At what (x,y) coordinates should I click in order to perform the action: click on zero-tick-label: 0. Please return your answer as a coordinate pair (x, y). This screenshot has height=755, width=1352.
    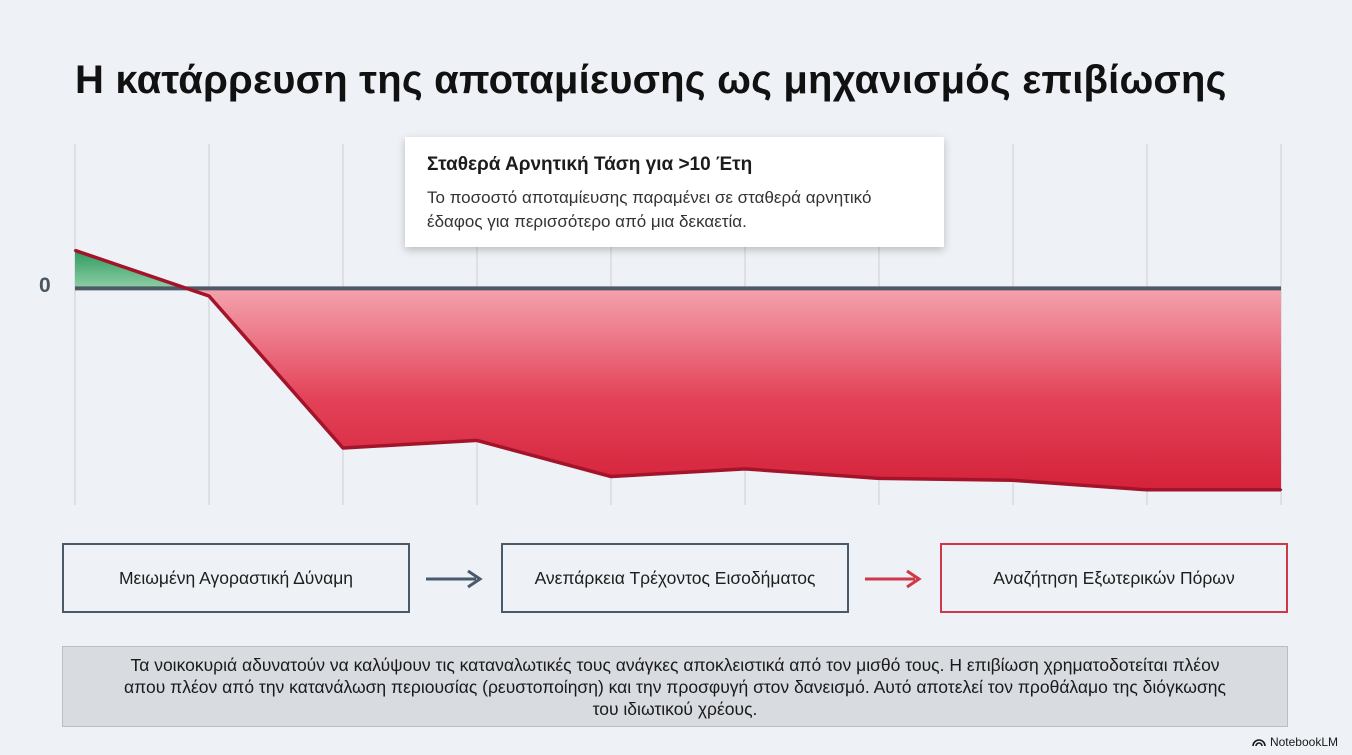
    Looking at the image, I should click on (45, 285).